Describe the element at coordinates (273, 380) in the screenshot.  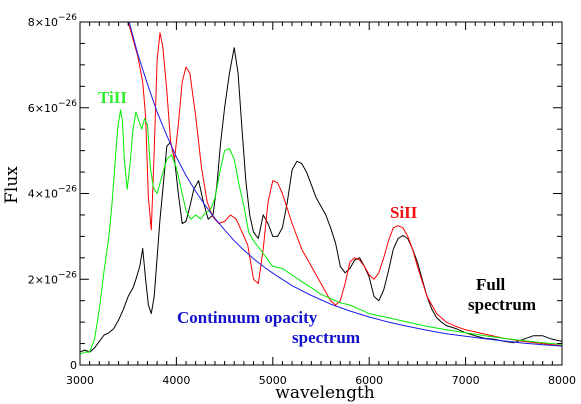
I see `x-tick-label: 5000` at that location.